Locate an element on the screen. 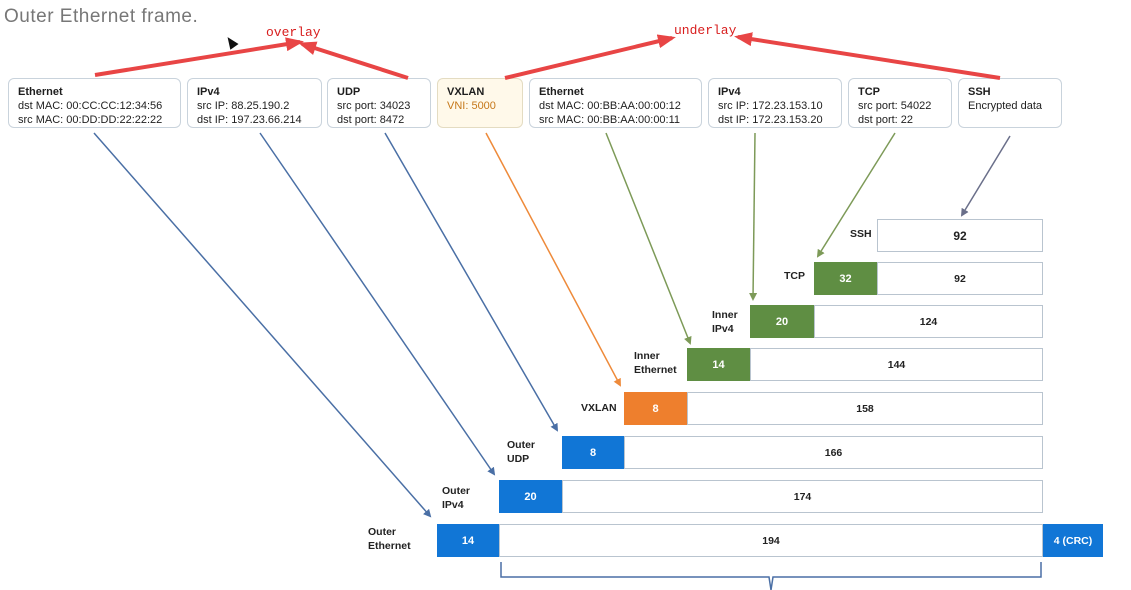 This screenshot has height=590, width=1131. box-line: dst IP: 197.23.66.214 is located at coordinates (249, 120).